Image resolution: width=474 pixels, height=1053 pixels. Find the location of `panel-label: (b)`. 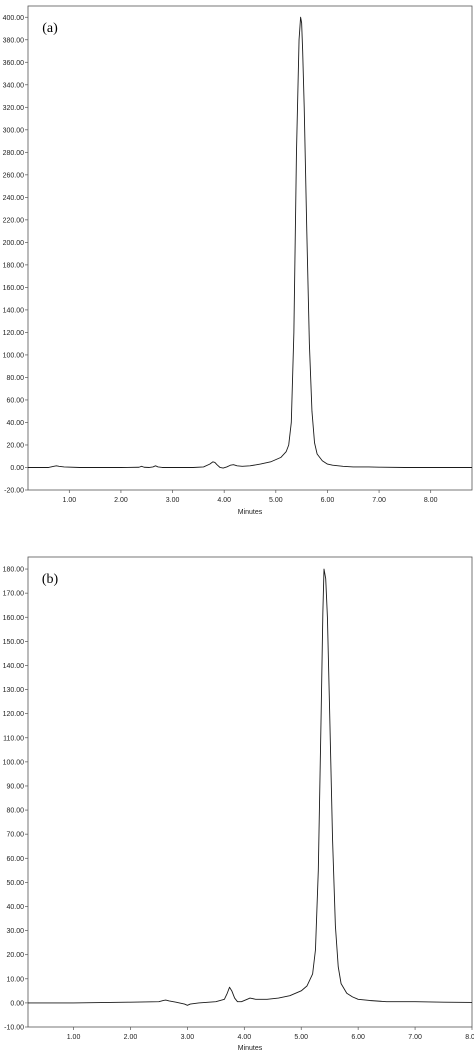

panel-label: (b) is located at coordinates (50, 579).